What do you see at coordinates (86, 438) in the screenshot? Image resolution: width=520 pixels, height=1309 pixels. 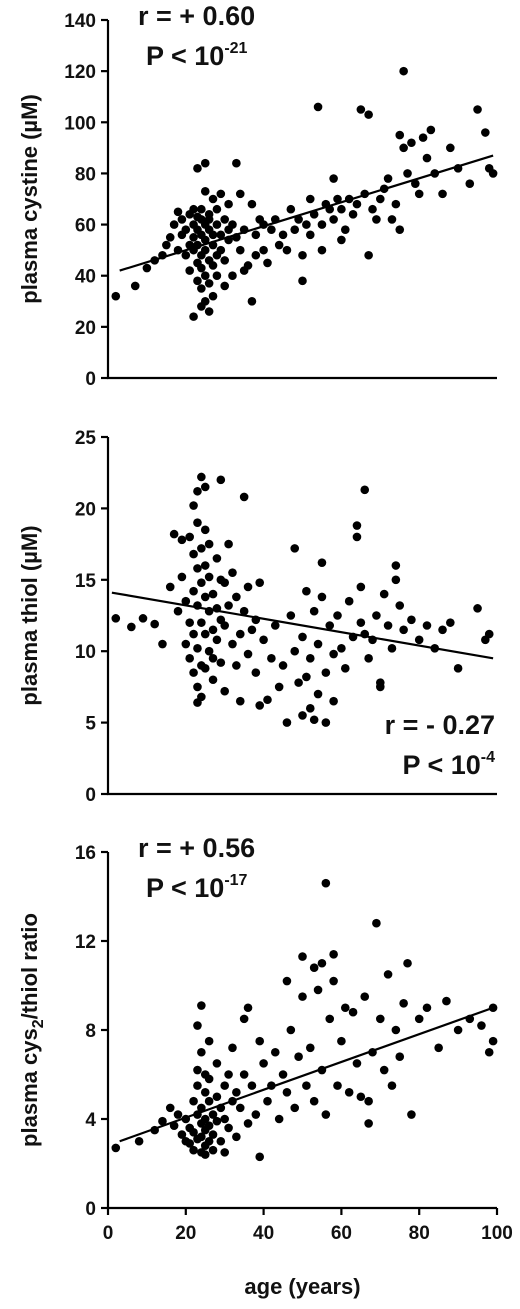 I see `y-tick-label: 25` at bounding box center [86, 438].